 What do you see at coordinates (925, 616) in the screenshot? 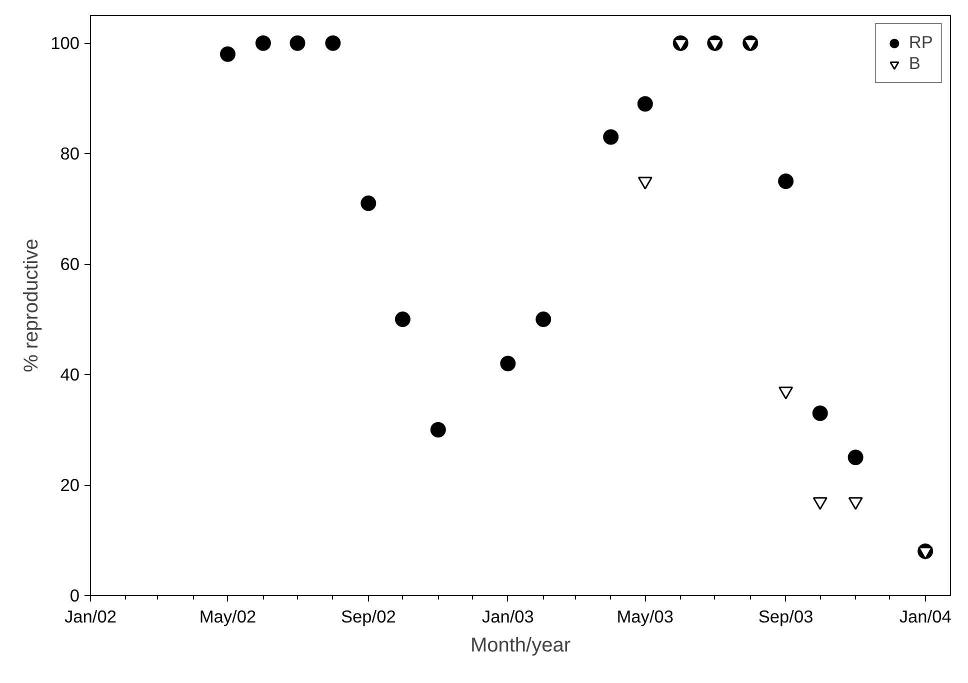
I see `x-tick-label: Jan/04` at bounding box center [925, 616].